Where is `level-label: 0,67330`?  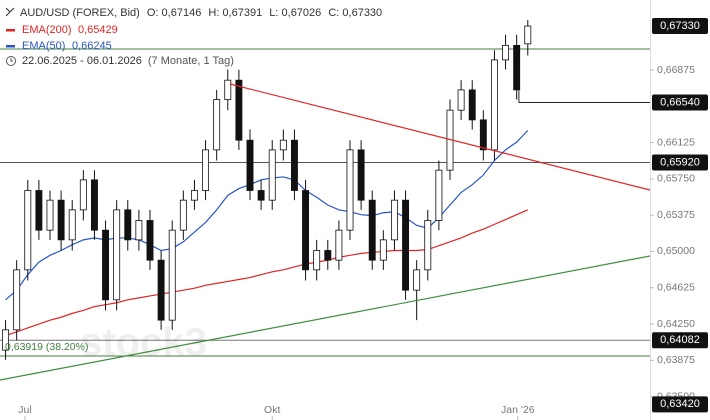
level-label: 0,67330 is located at coordinates (680, 26).